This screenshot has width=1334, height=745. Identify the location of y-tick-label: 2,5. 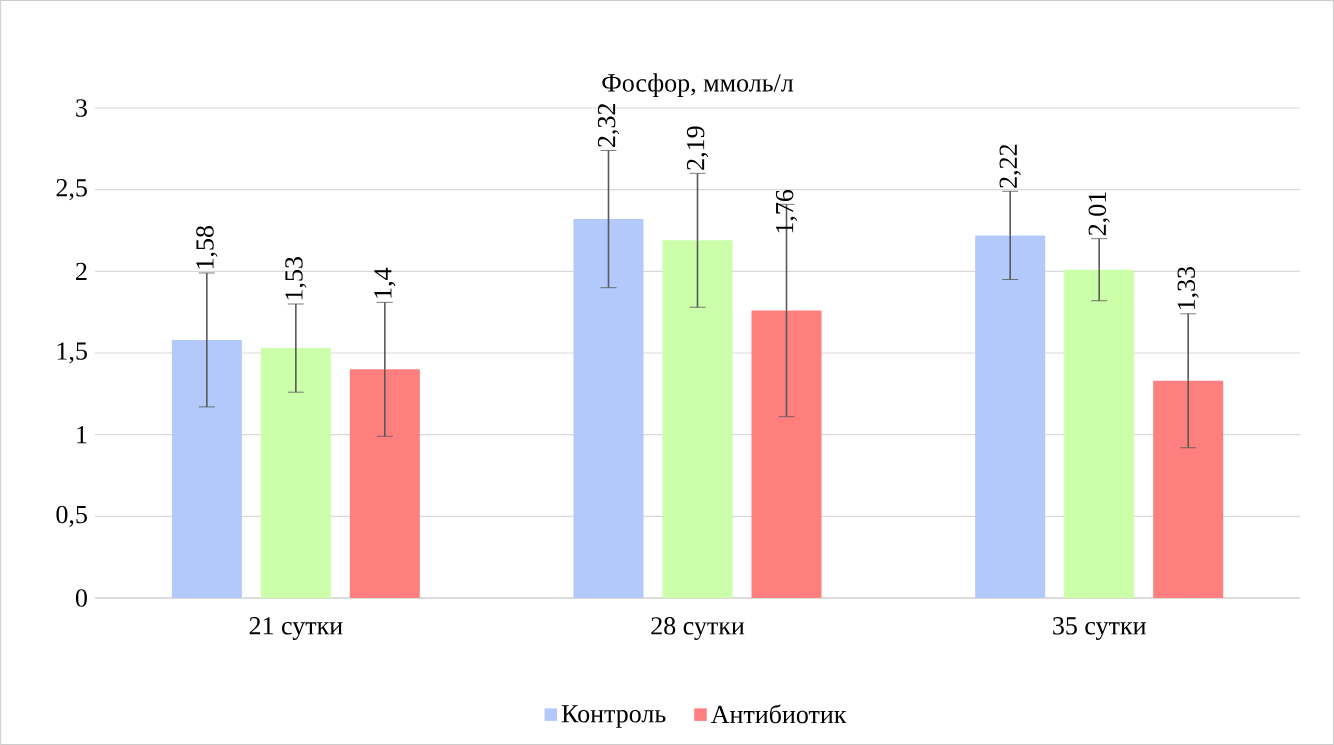
(71, 190).